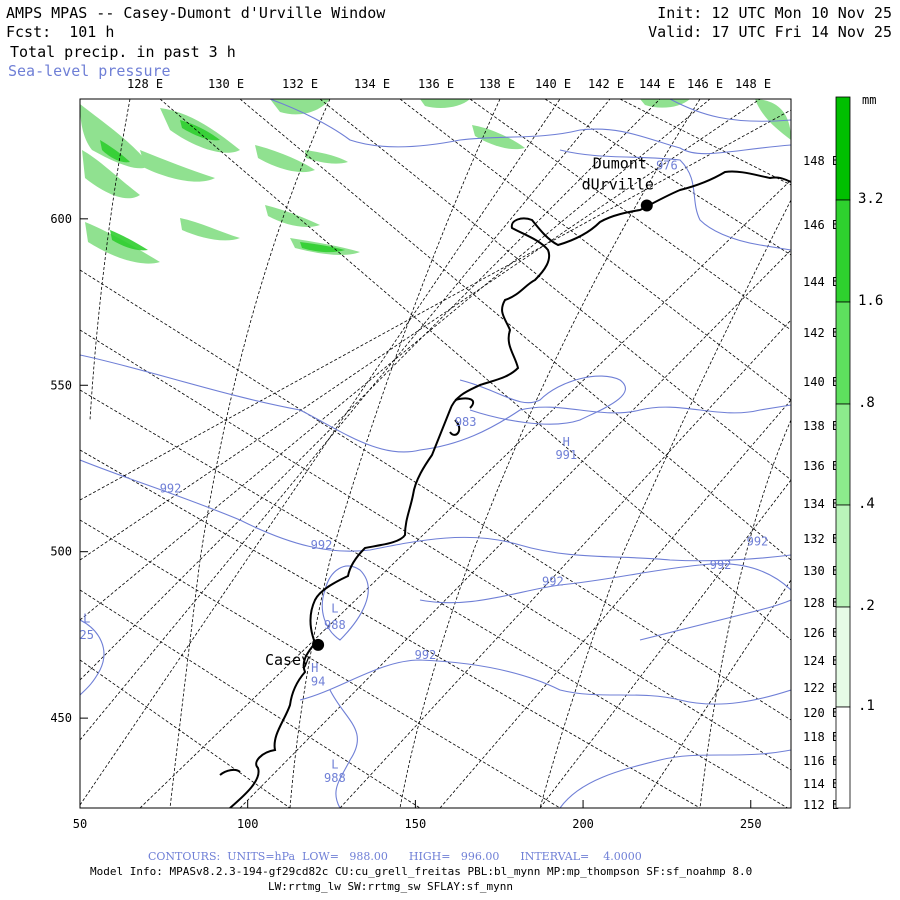  Describe the element at coordinates (61, 385) in the screenshot. I see `y-tick-label: 550` at that location.